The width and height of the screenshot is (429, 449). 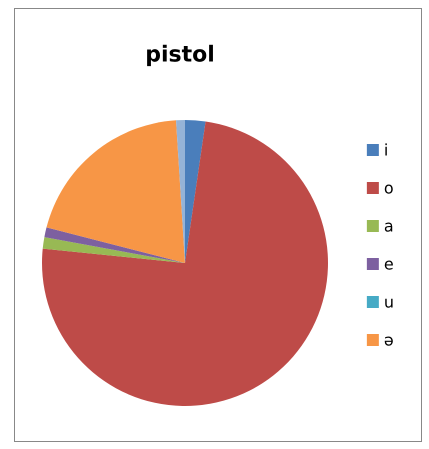 What do you see at coordinates (389, 340) in the screenshot?
I see `legend-label: ə` at bounding box center [389, 340].